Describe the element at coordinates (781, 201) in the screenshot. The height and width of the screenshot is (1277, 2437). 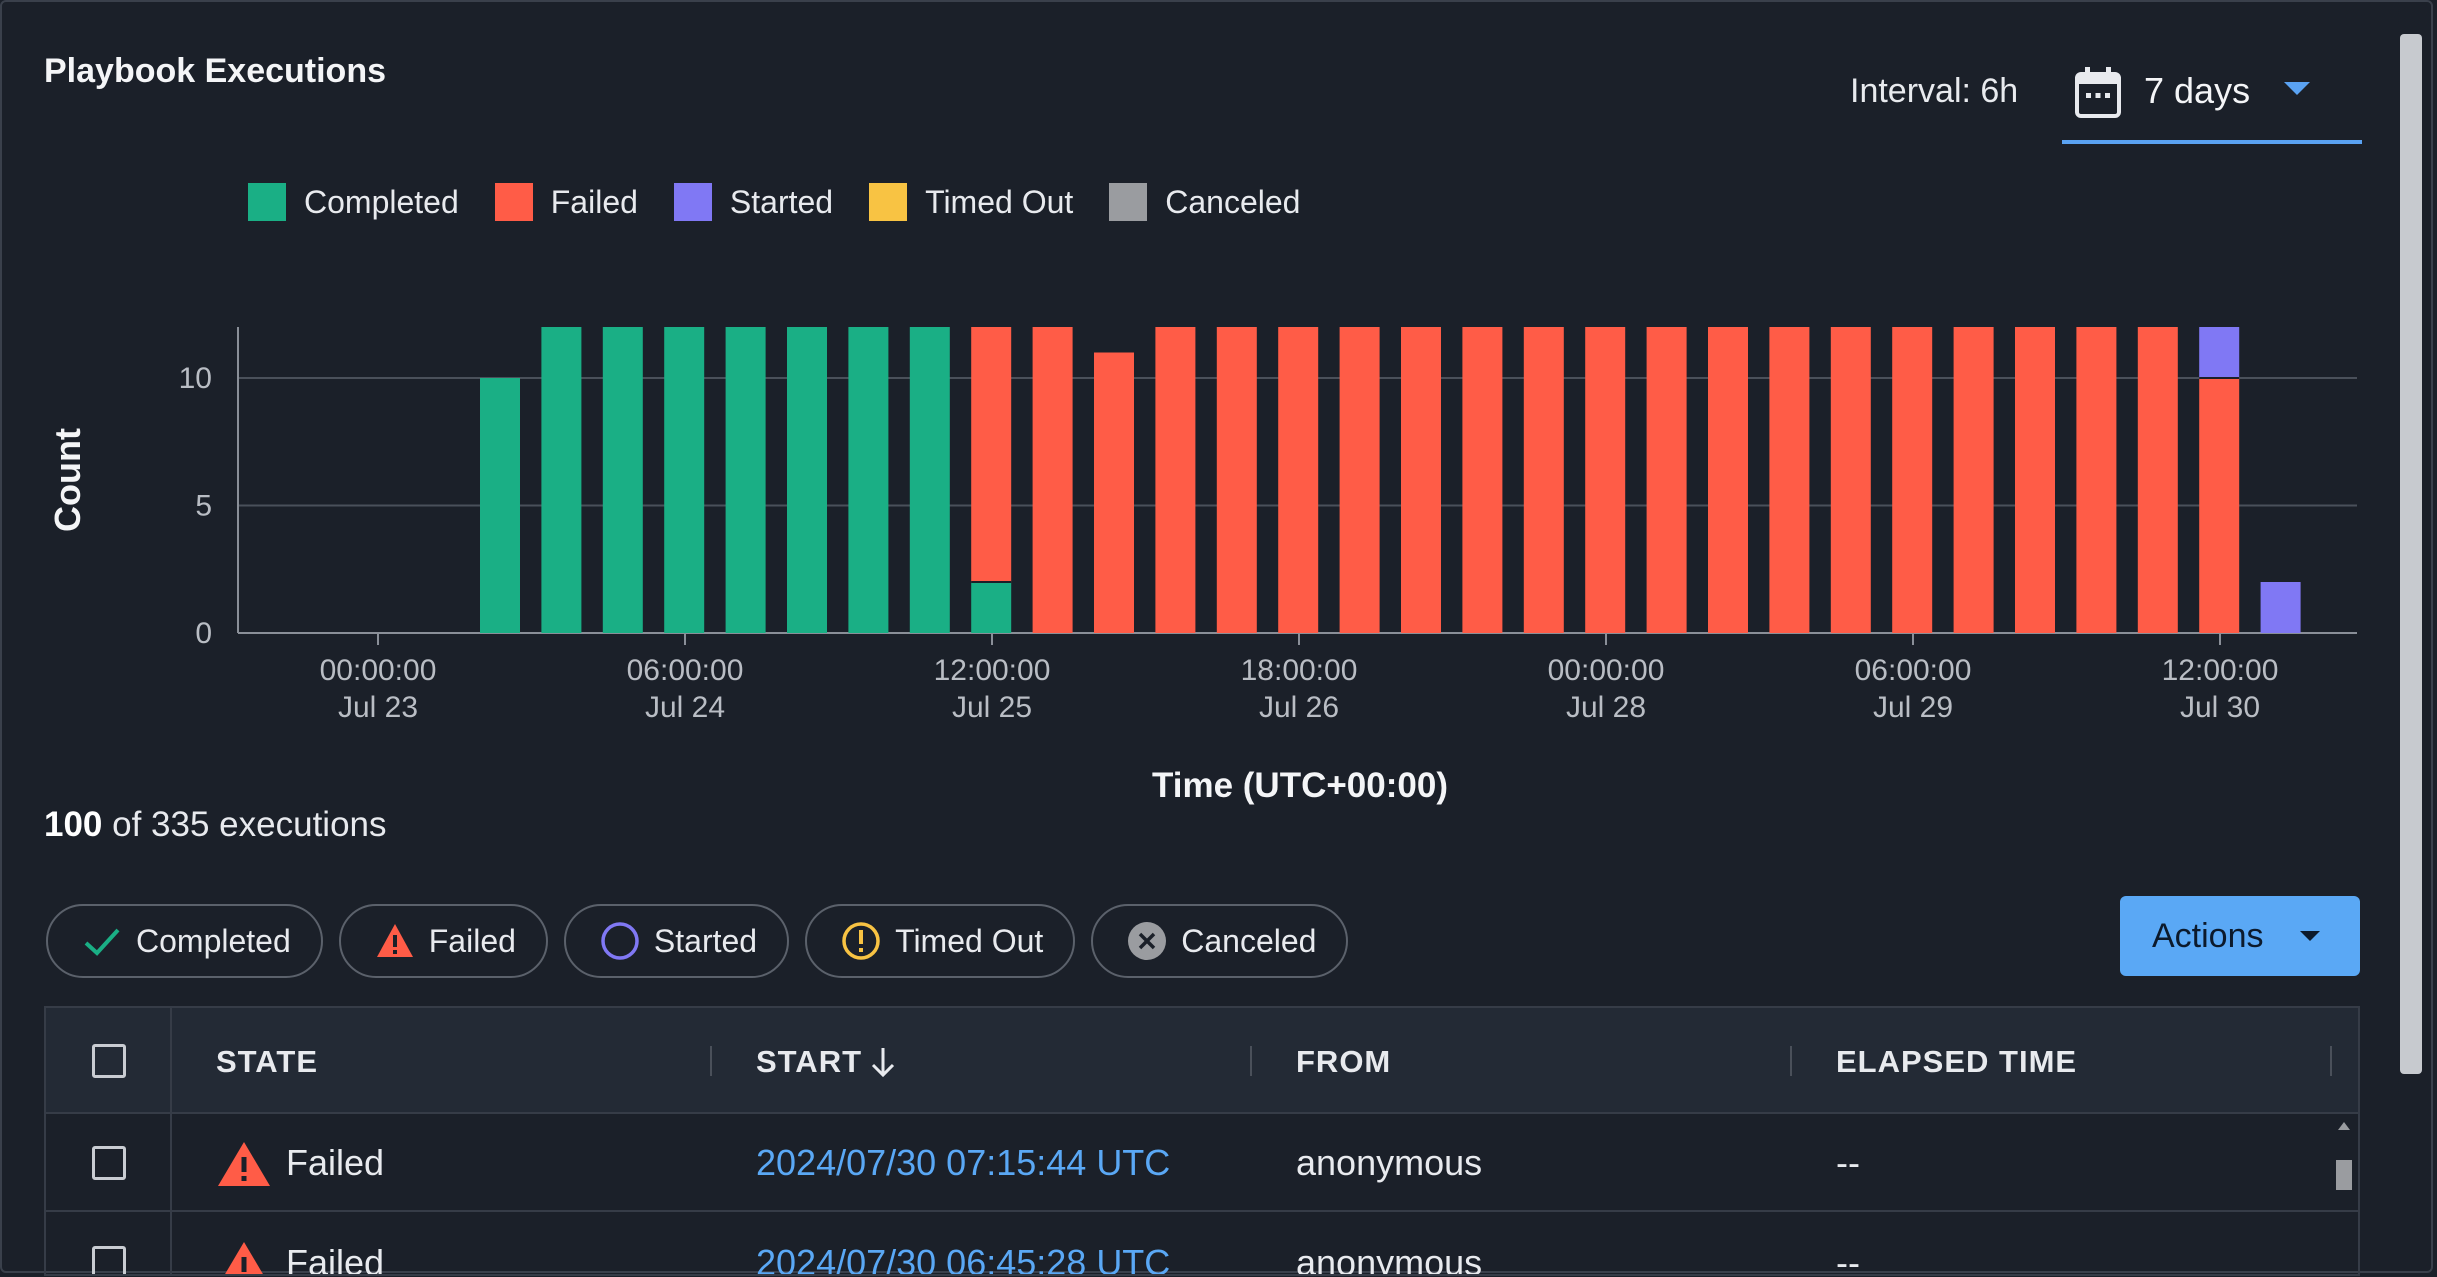
I see `legend-label: Started` at that location.